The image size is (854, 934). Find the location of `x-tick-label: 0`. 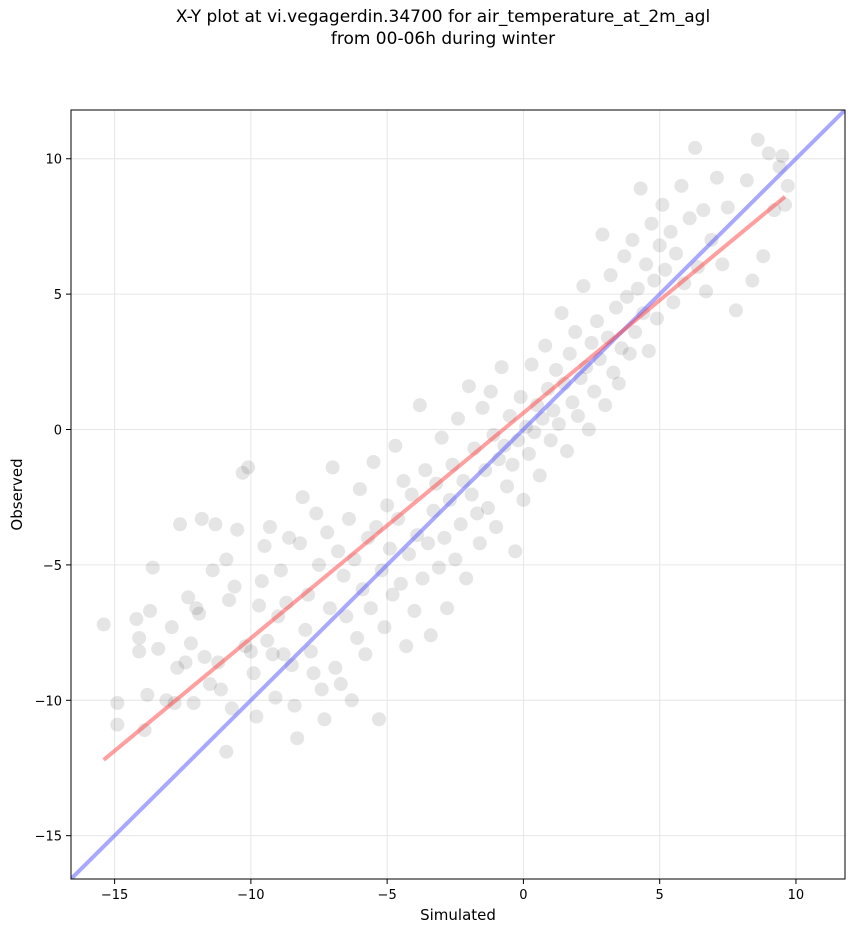

x-tick-label: 0 is located at coordinates (523, 895).